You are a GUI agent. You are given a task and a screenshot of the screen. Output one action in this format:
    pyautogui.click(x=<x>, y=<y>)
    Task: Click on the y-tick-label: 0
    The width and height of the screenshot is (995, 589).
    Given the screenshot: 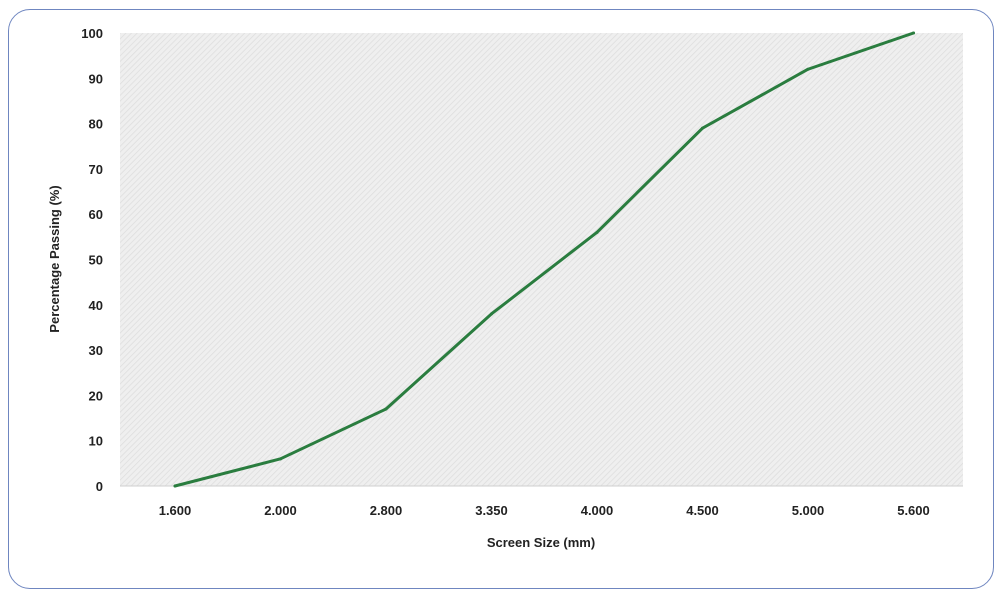 What is the action you would take?
    pyautogui.click(x=99, y=486)
    